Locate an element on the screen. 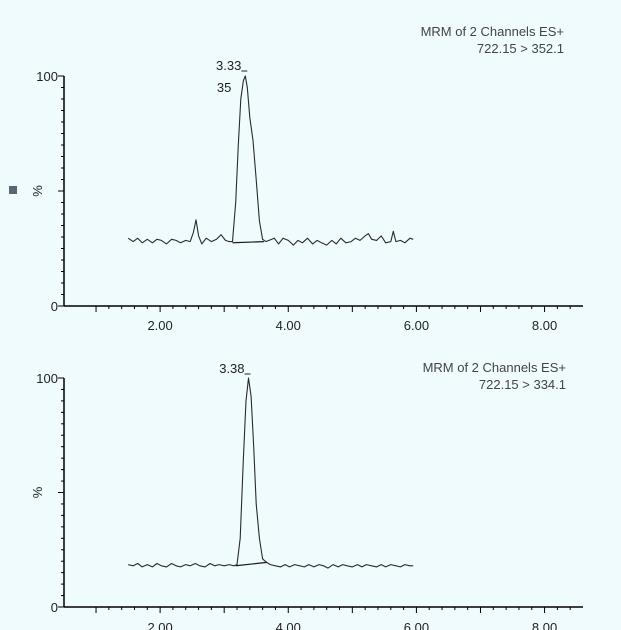  channel-header-line: 722.15 > 334.1 is located at coordinates (522, 384).